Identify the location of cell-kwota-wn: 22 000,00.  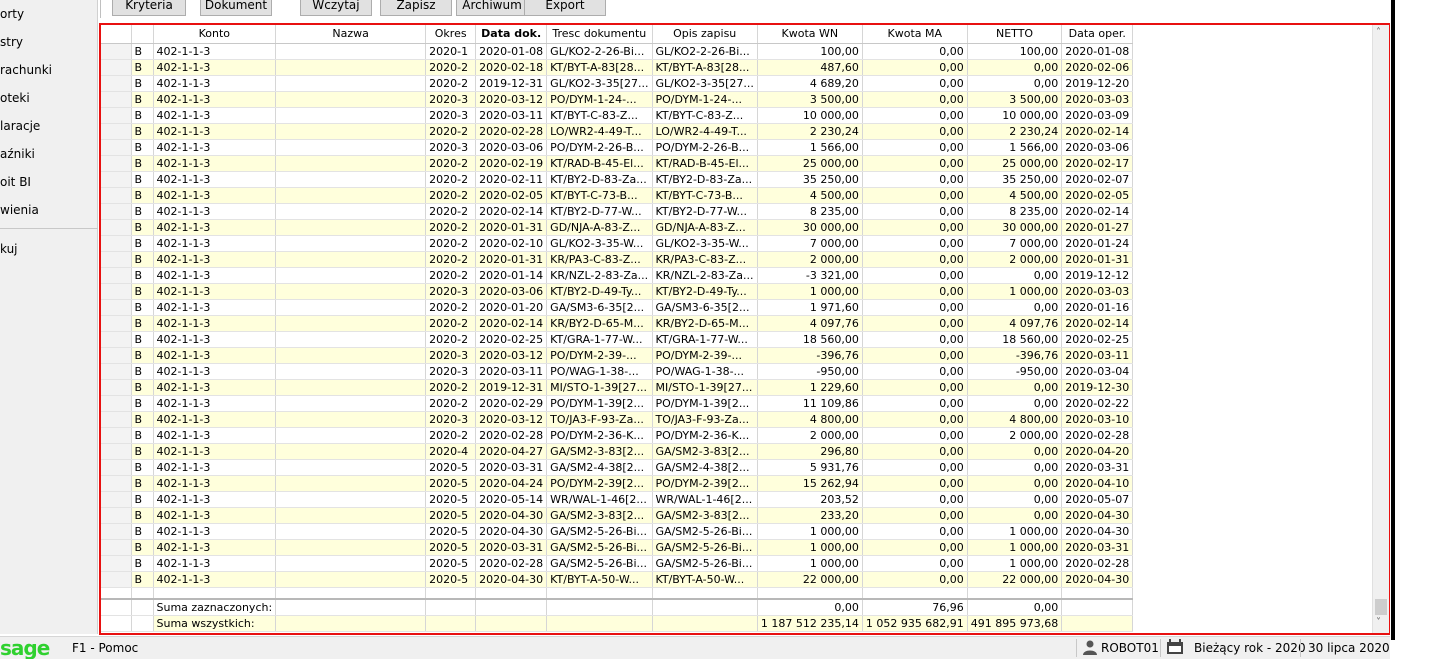
(810, 579).